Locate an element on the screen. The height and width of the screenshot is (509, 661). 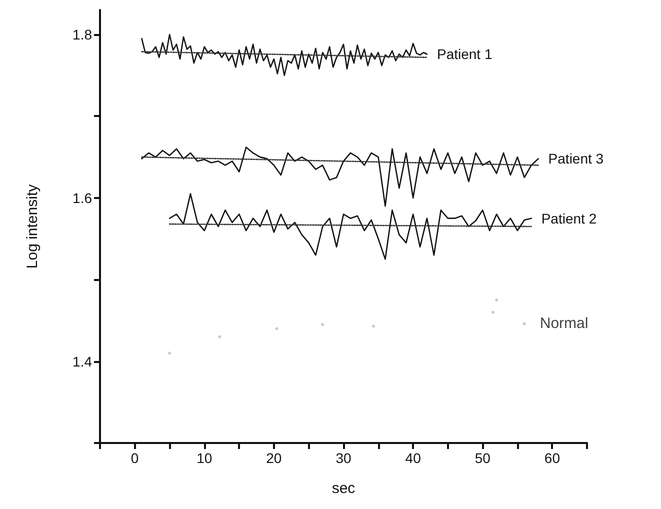
series-label: Patient 3 is located at coordinates (576, 158).